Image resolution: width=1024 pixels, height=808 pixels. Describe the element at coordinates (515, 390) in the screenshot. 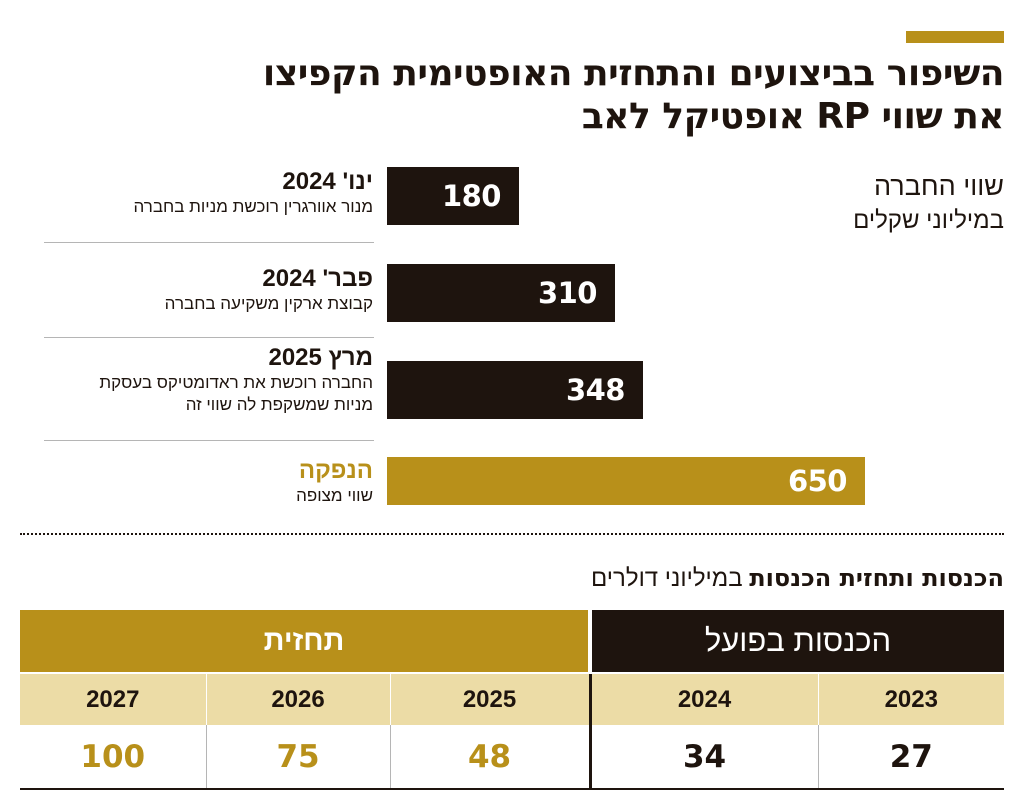

I see `value-bar-3: 348` at that location.